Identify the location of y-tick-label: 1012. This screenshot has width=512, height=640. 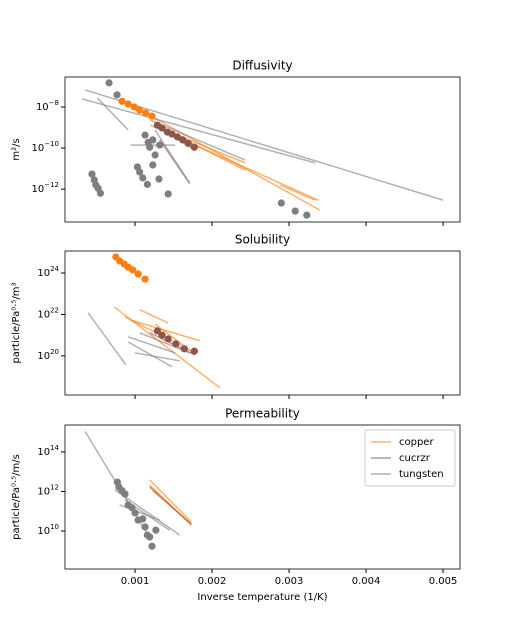
(48, 490).